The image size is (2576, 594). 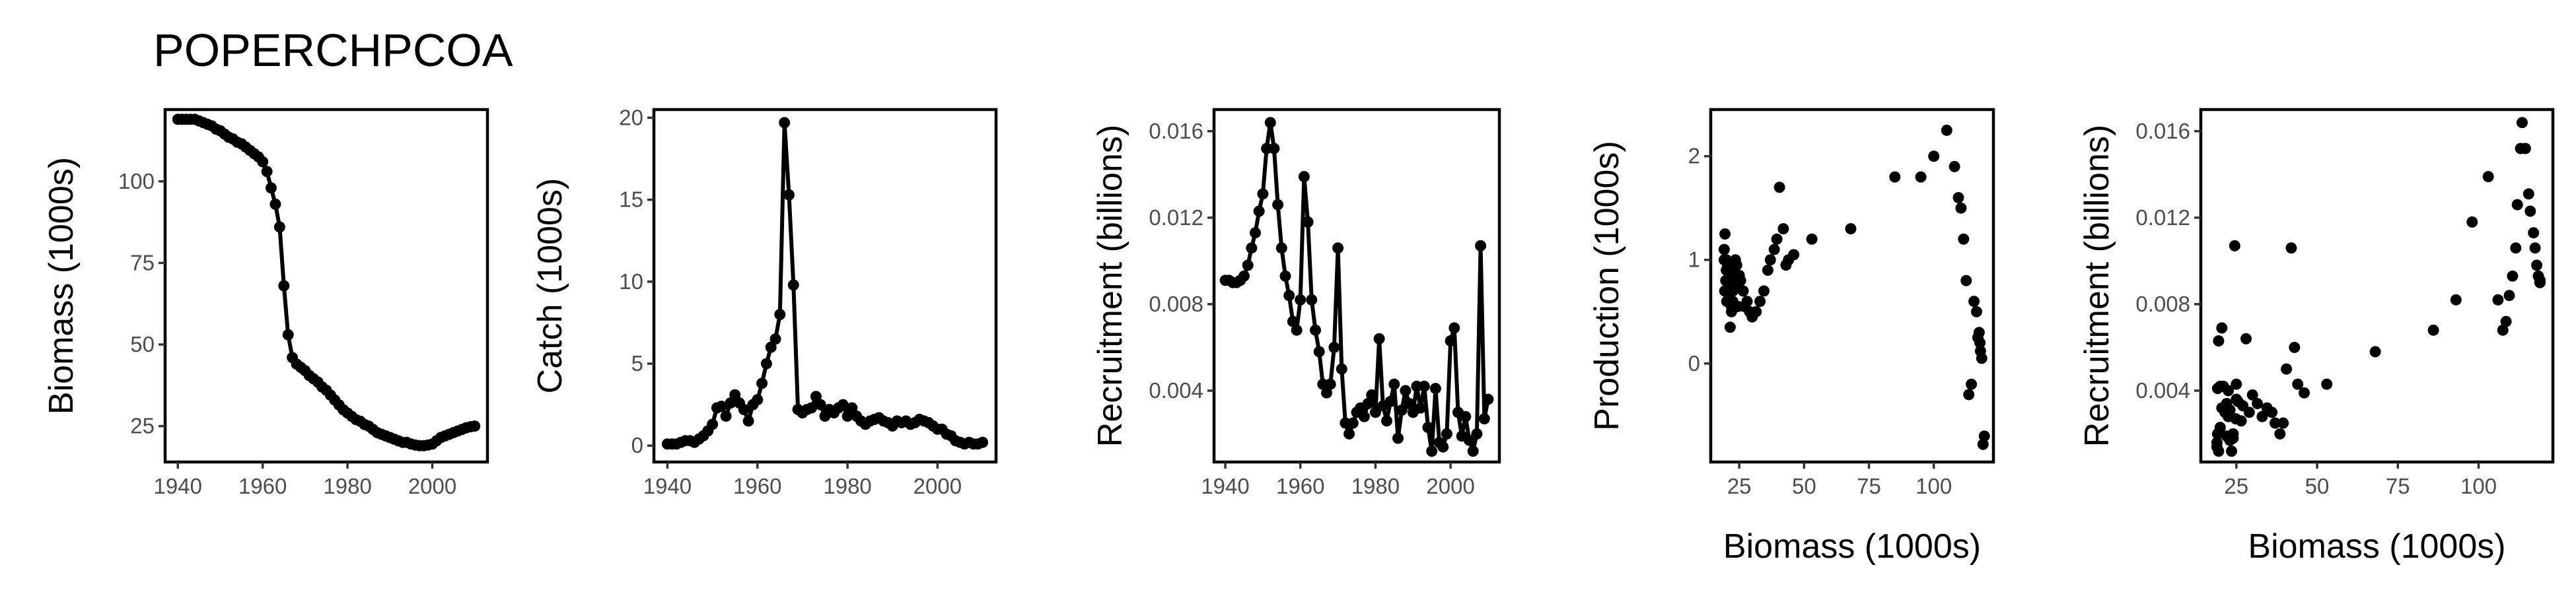 What do you see at coordinates (2398, 486) in the screenshot?
I see `x-tick-label: 75` at bounding box center [2398, 486].